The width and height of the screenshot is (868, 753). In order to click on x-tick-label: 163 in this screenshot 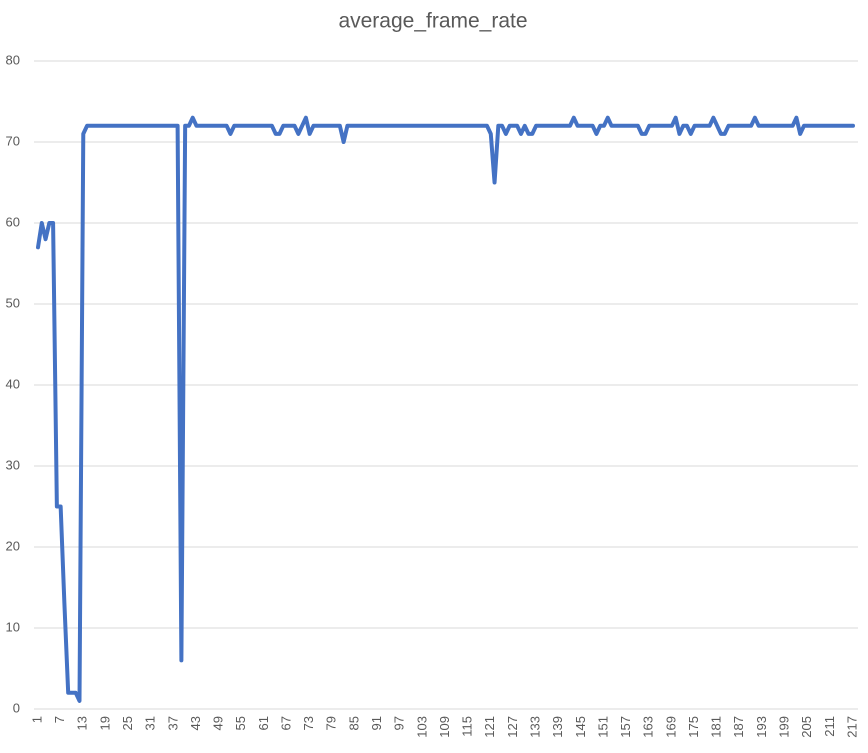, I will do `click(648, 727)`.